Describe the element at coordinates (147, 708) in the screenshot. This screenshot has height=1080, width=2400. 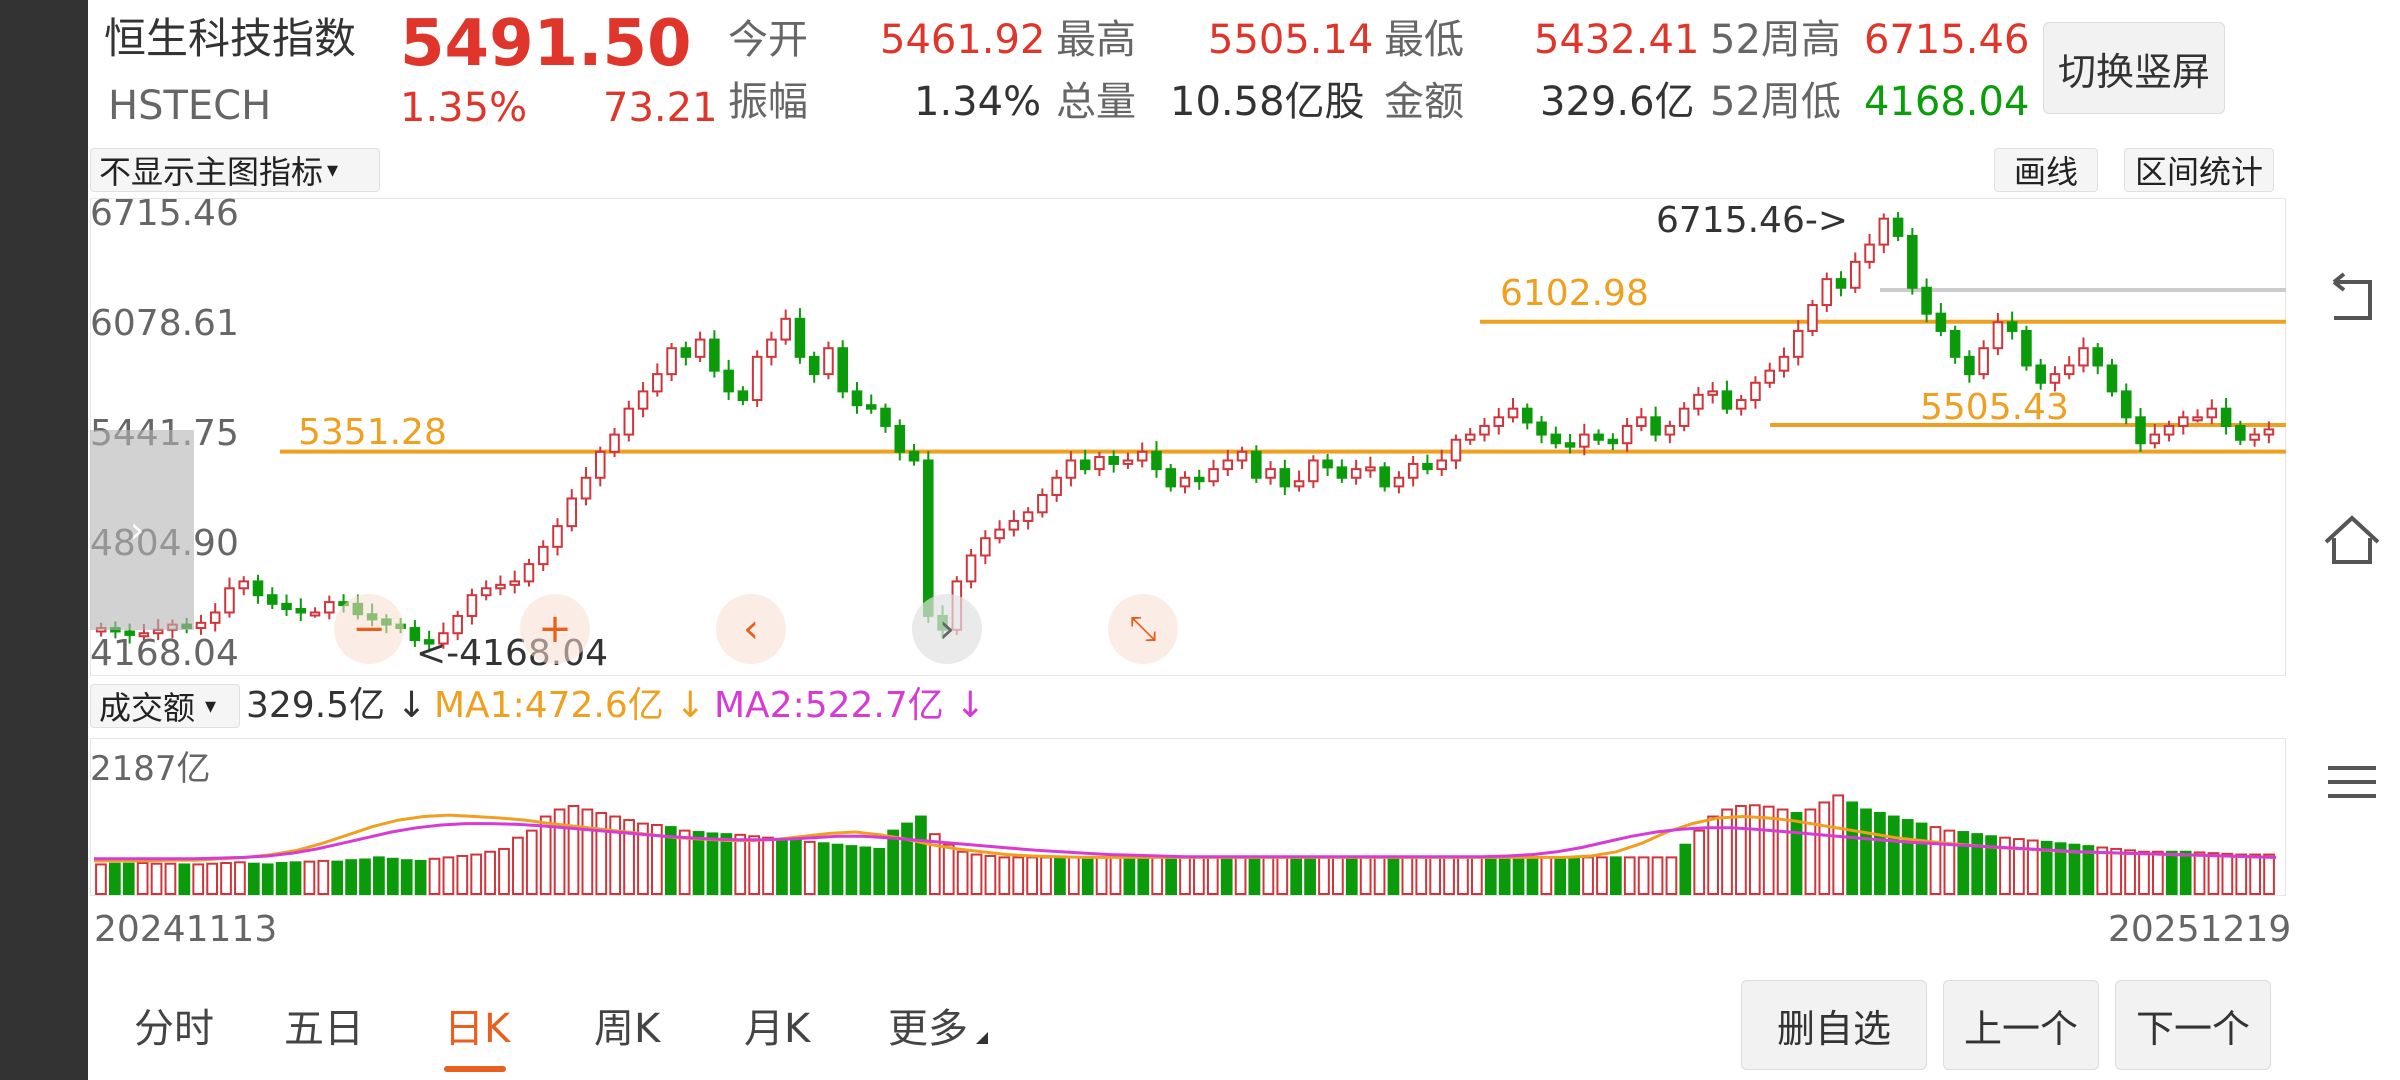
I see `volume-indicator-label: 成交额` at that location.